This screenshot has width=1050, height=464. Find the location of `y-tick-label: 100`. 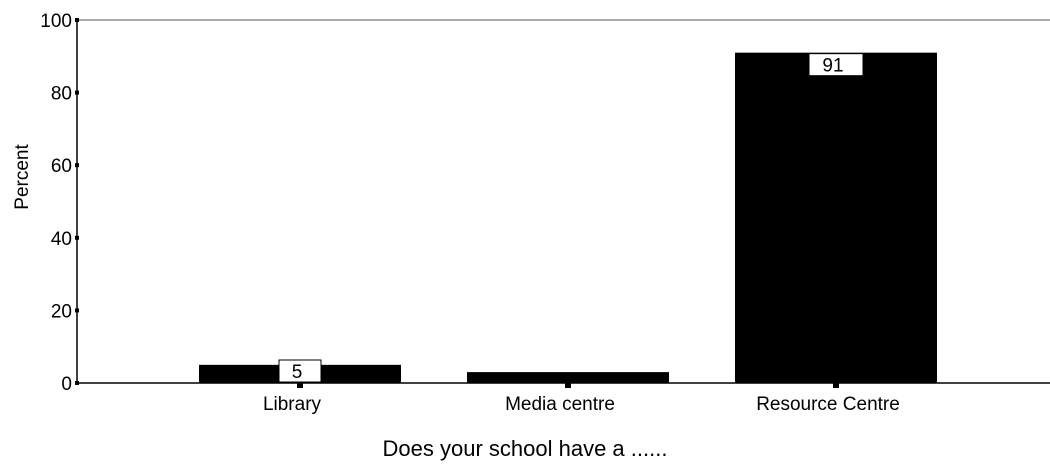

y-tick-label: 100 is located at coordinates (56, 21).